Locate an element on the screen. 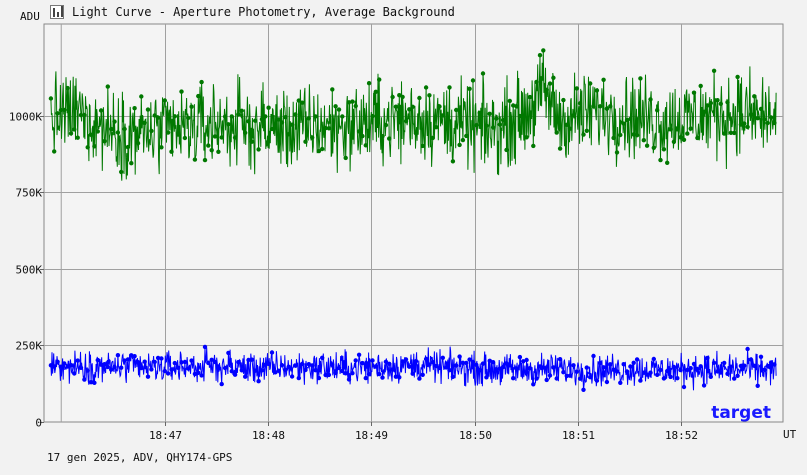 The width and height of the screenshot is (807, 475). y-tick-label: 250K is located at coordinates (29, 346).